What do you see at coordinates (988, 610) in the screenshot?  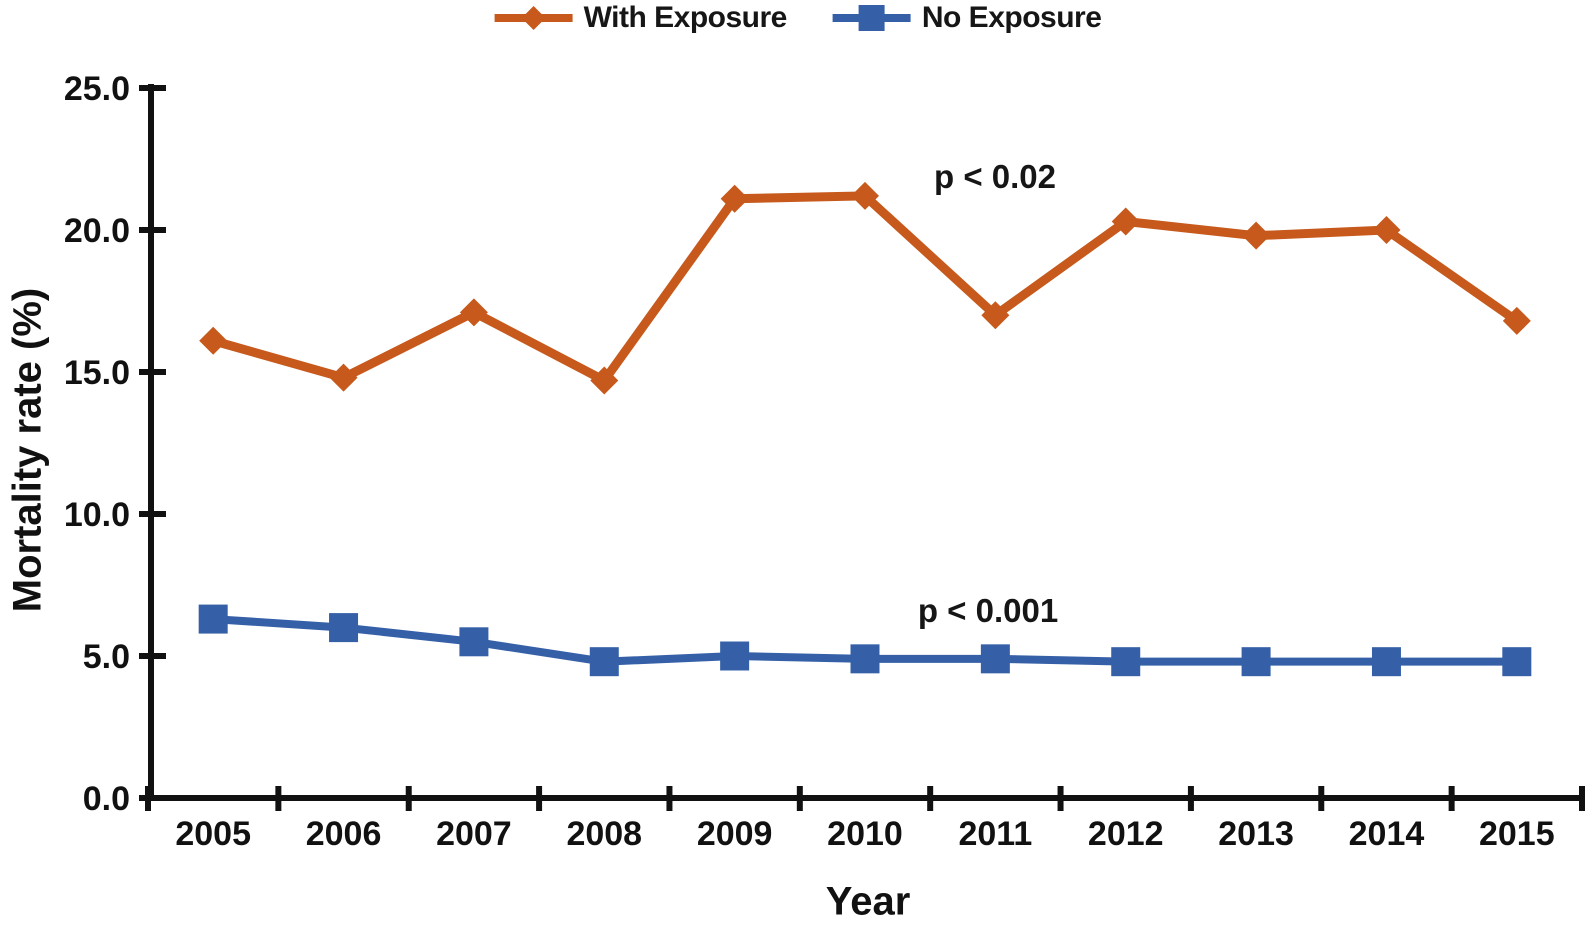 I see `p-value-annotation-no-exposure: p < 0.001` at bounding box center [988, 610].